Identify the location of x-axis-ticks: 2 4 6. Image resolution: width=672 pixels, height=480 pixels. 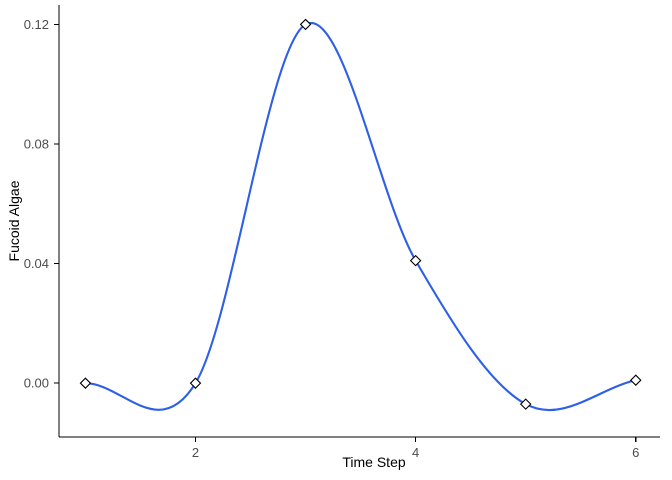
(415, 448).